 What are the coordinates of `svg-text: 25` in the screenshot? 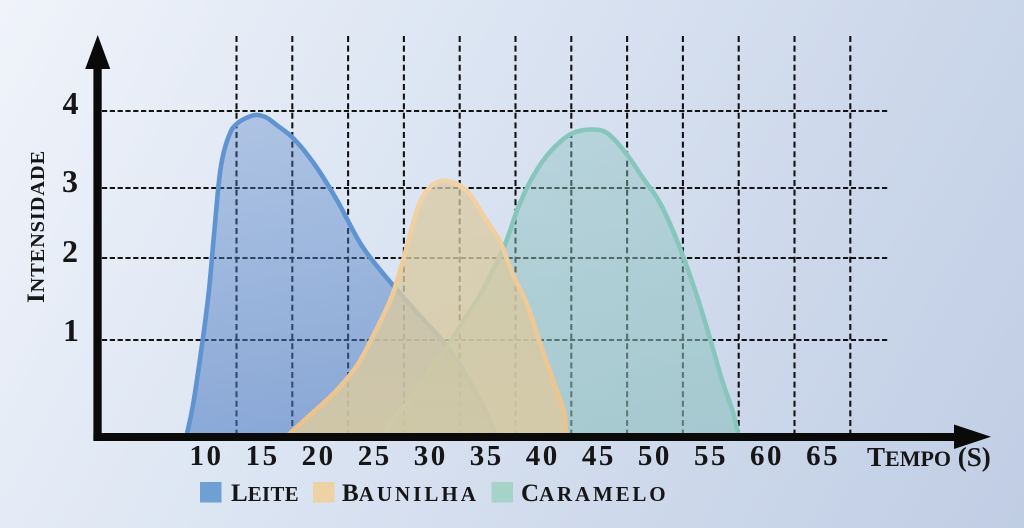 It's located at (375, 456).